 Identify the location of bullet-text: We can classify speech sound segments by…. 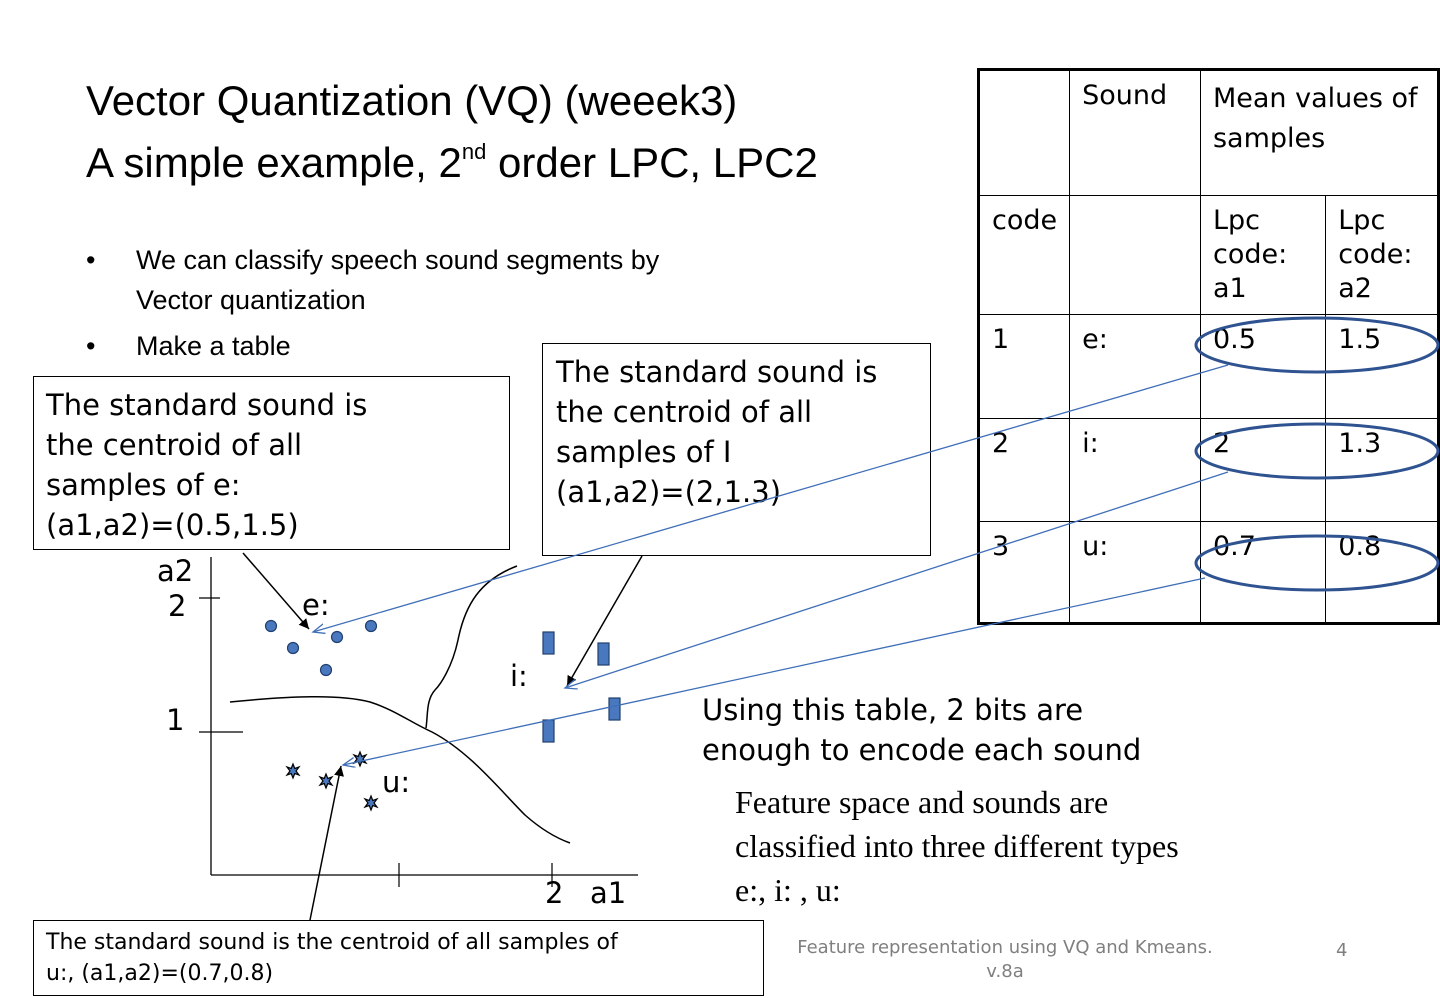
(398, 280).